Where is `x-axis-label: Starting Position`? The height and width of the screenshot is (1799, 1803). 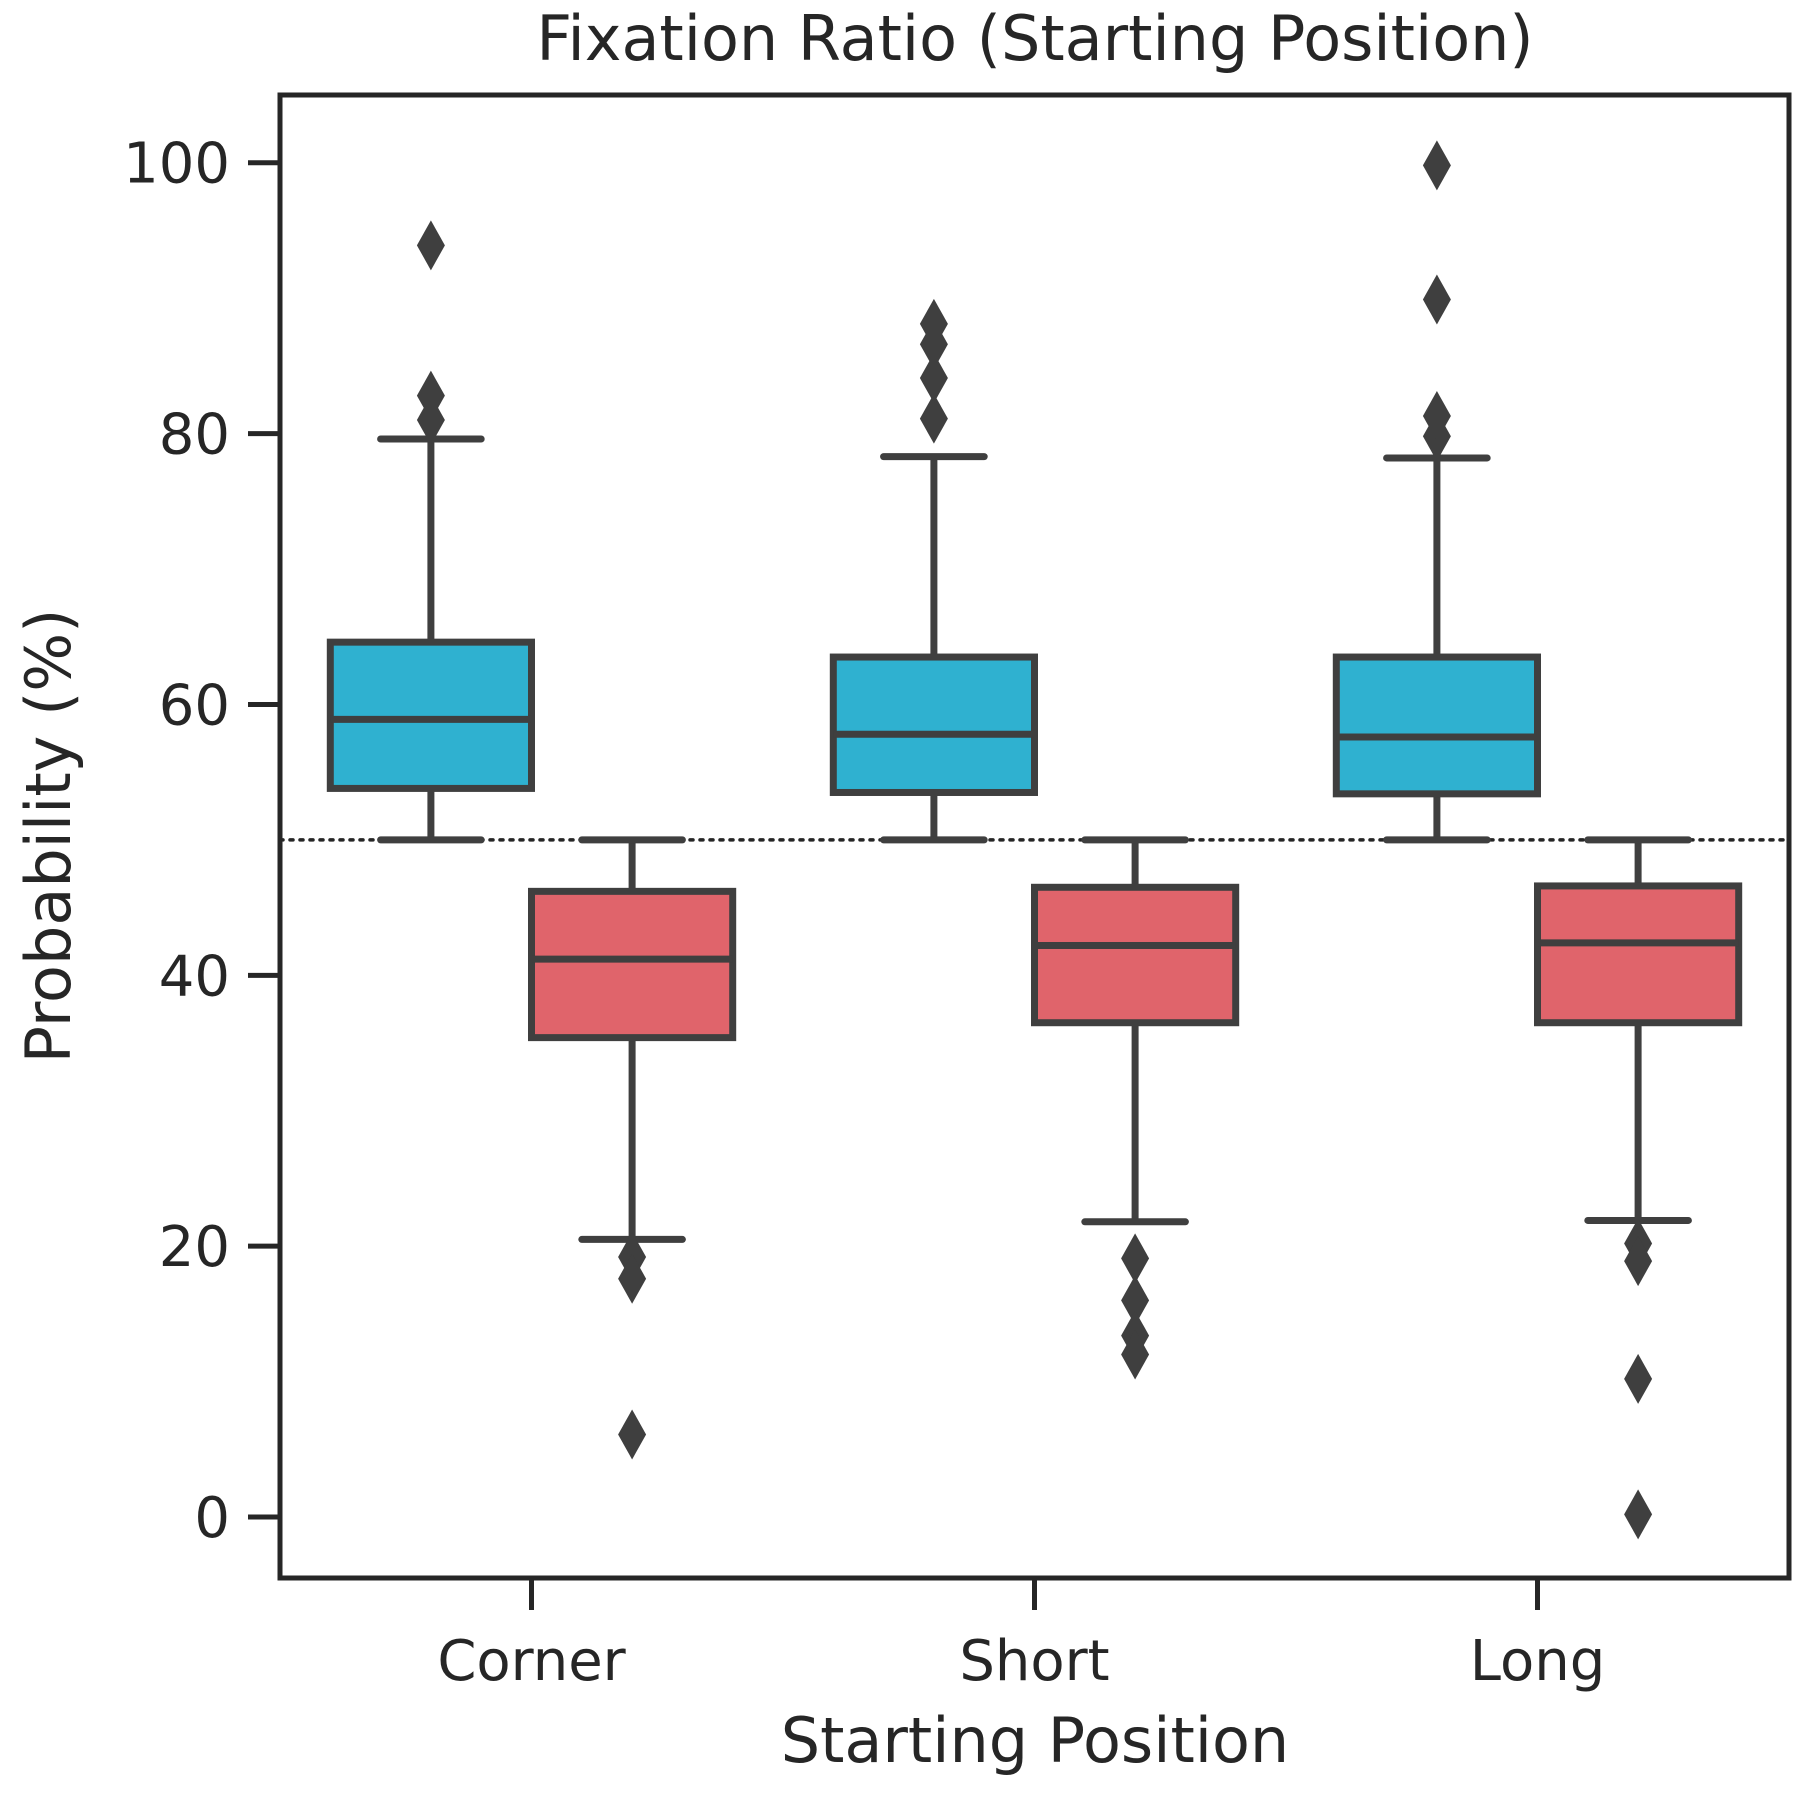 x-axis-label: Starting Position is located at coordinates (1035, 1740).